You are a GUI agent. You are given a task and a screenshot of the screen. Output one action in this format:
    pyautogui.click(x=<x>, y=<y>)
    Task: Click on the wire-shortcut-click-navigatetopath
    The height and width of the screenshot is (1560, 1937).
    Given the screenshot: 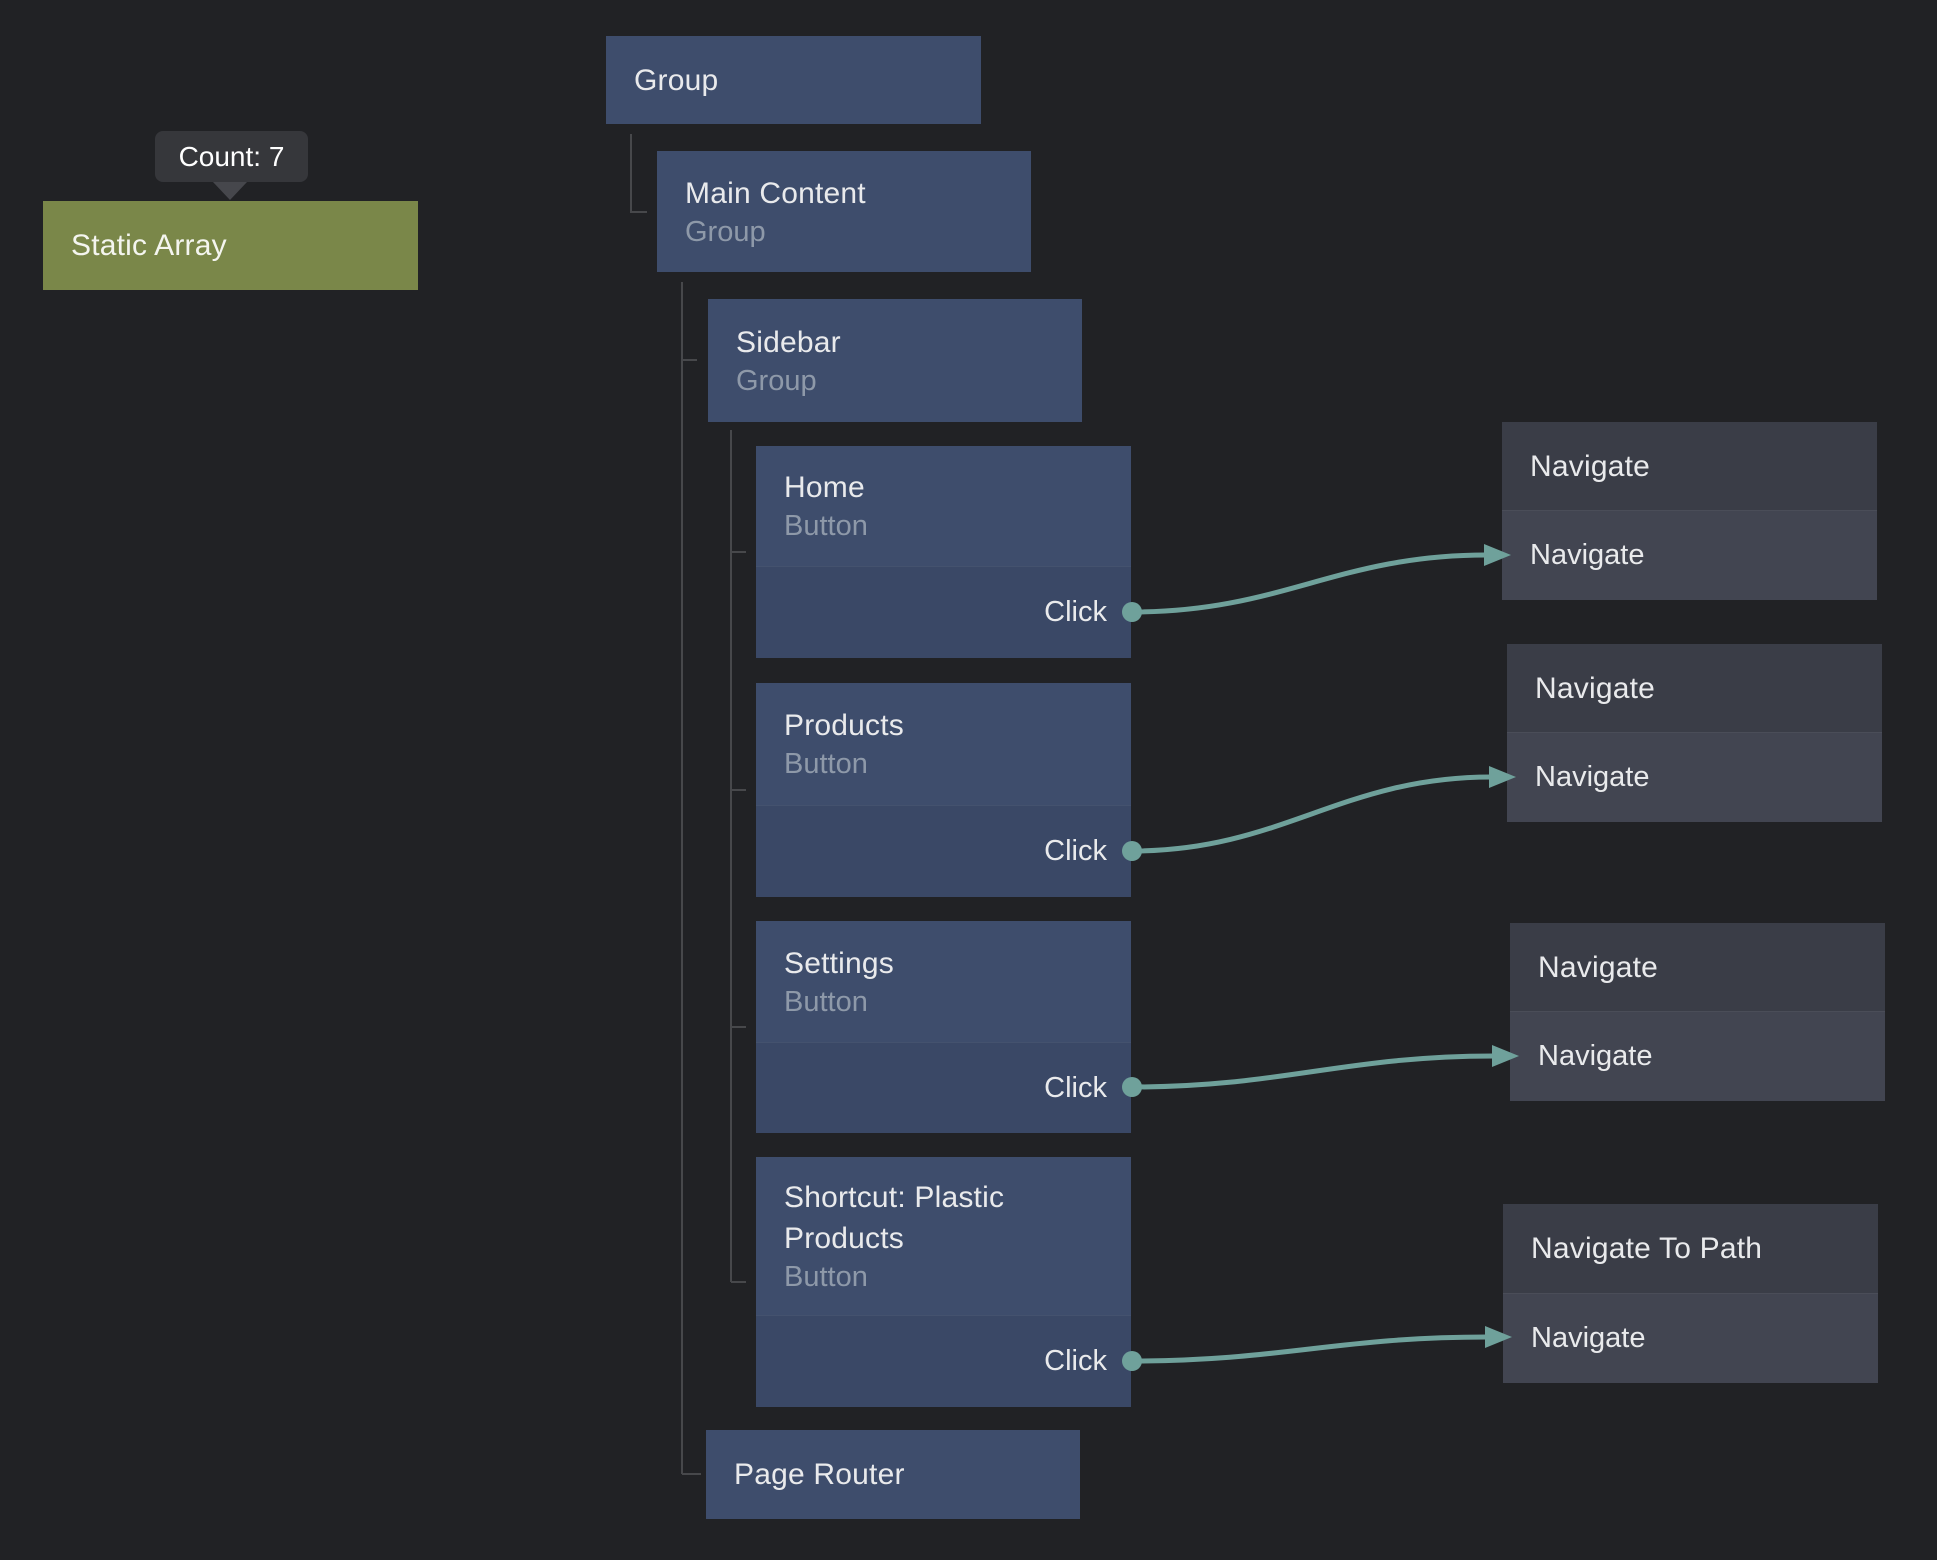 What is the action you would take?
    pyautogui.click(x=1309, y=1349)
    